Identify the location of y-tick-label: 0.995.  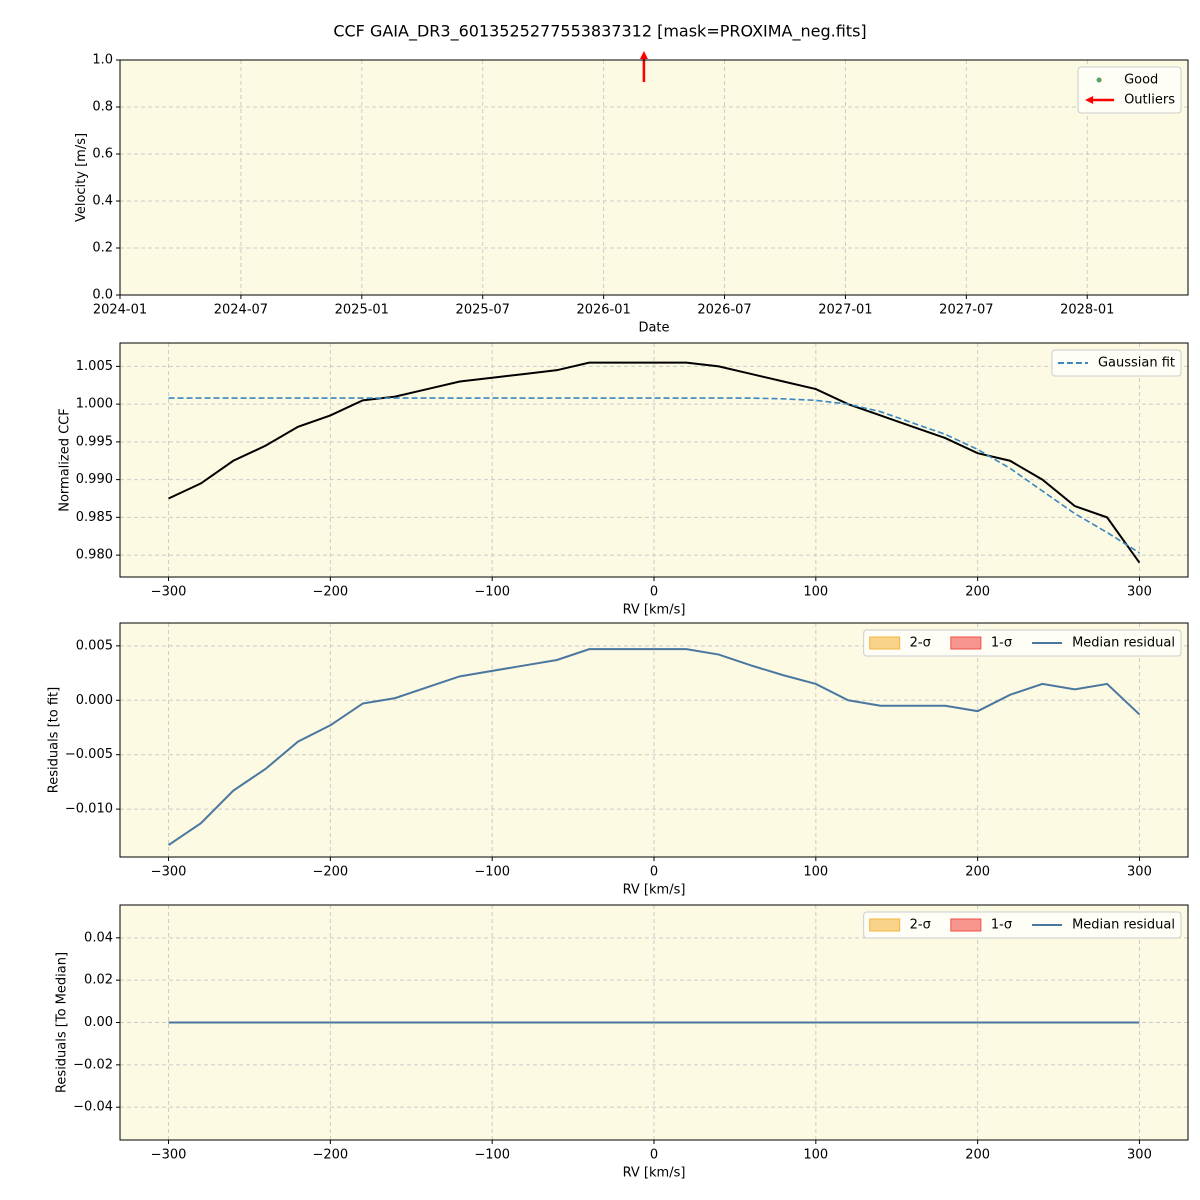
(94, 441).